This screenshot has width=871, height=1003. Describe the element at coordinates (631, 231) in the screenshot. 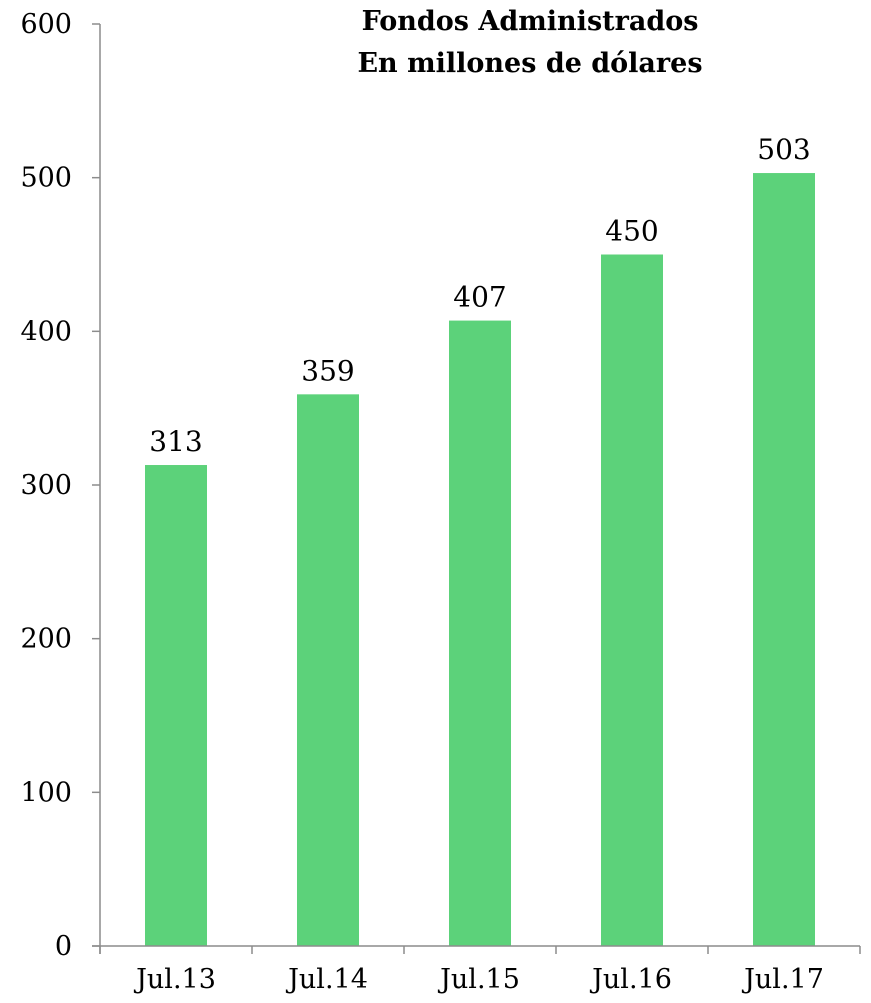

I see `data-label: 450` at that location.